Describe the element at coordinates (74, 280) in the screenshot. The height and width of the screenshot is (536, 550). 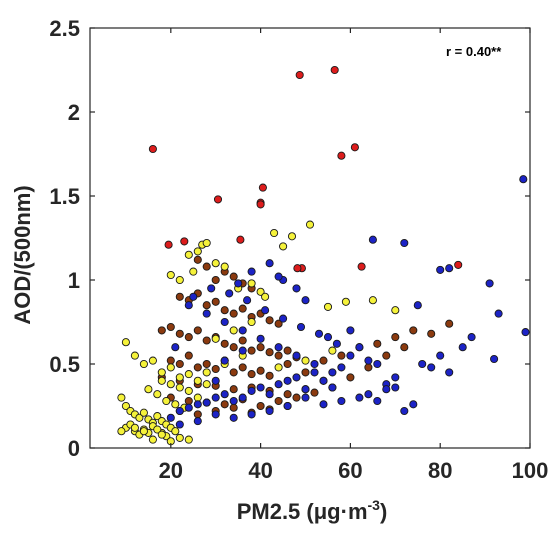
I see `y-tick-label: 1` at that location.